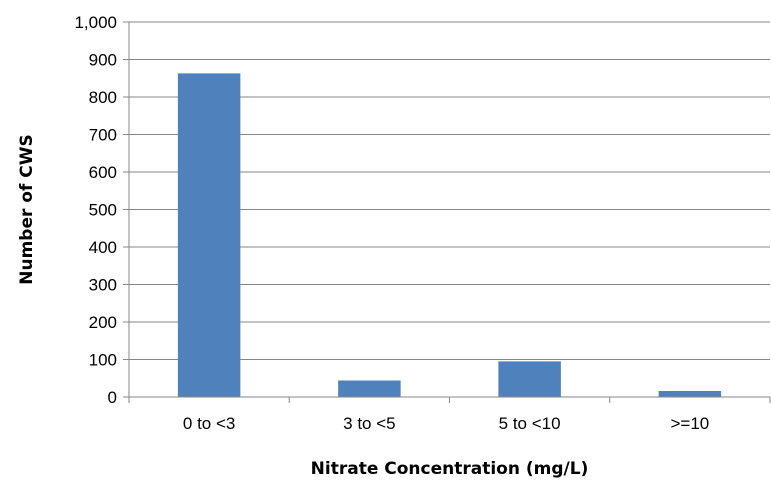 Image resolution: width=771 pixels, height=484 pixels. What do you see at coordinates (103, 135) in the screenshot?
I see `y-tick-label: 700` at bounding box center [103, 135].